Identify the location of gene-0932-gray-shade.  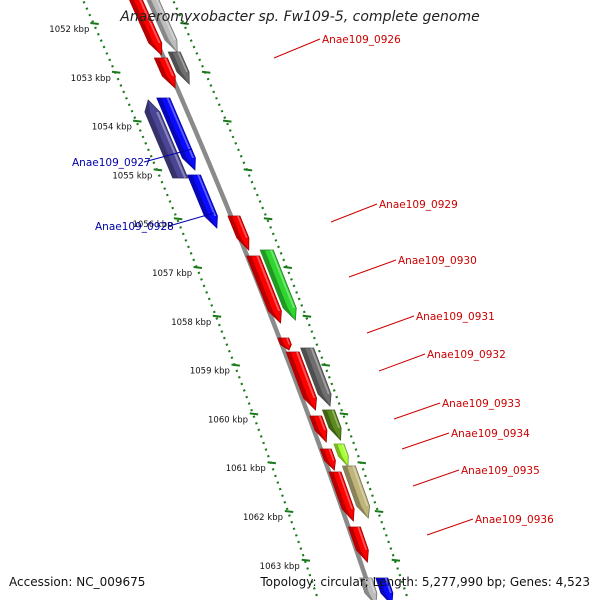
(315, 377).